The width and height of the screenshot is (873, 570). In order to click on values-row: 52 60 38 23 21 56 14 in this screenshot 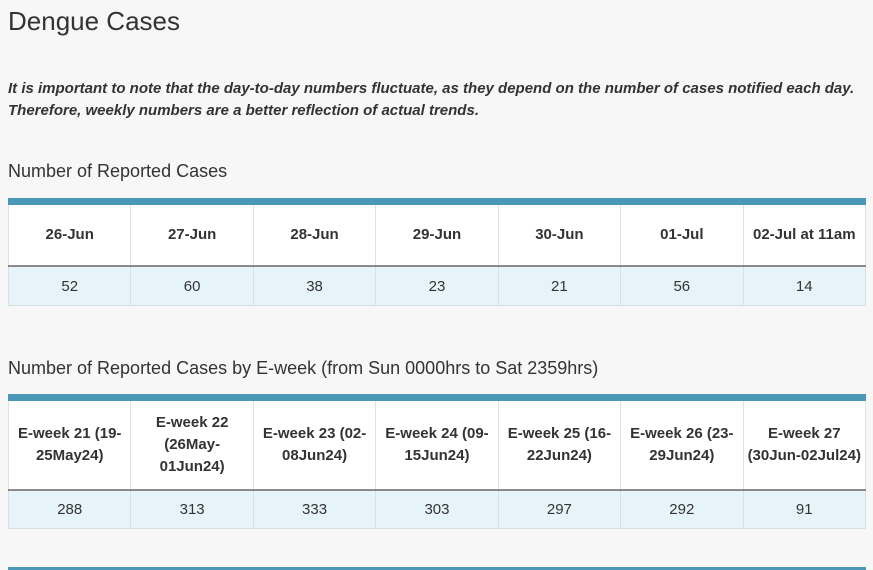, I will do `click(437, 285)`.